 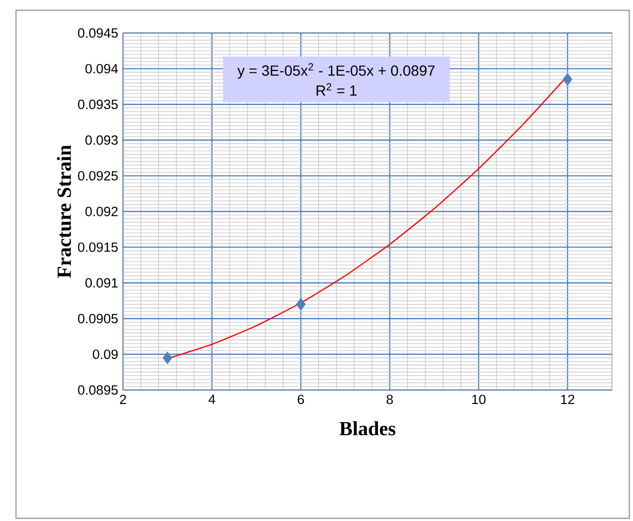 I want to click on x-tick-label: 12, so click(x=567, y=399).